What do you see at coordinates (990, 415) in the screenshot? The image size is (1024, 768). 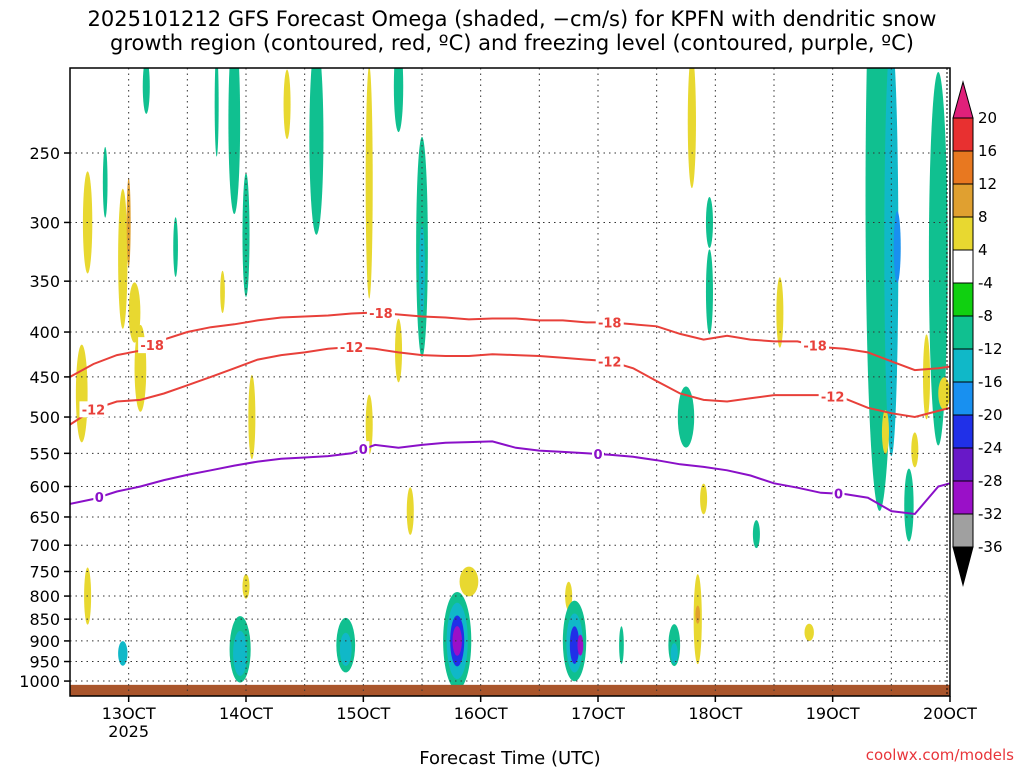 I see `colorbar-label-9: -20` at bounding box center [990, 415].